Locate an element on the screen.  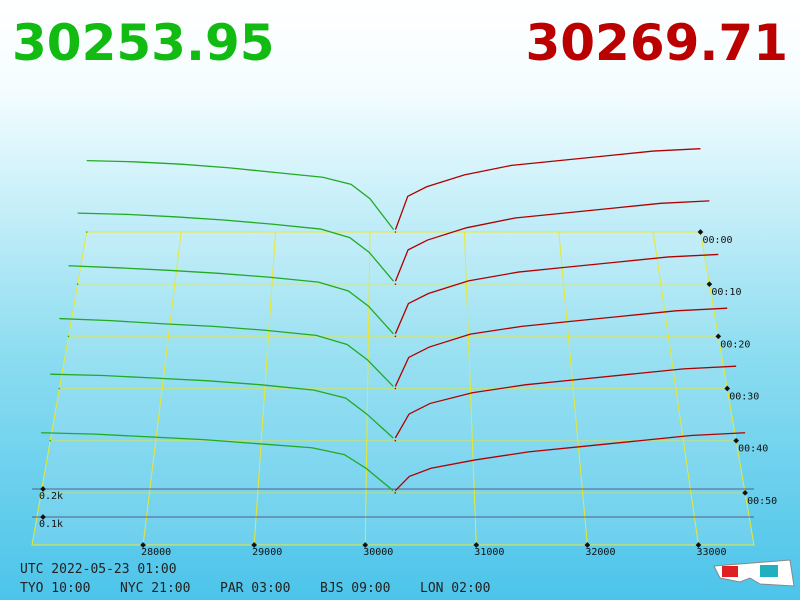
time-tick-label: 00:20 is located at coordinates (735, 344).